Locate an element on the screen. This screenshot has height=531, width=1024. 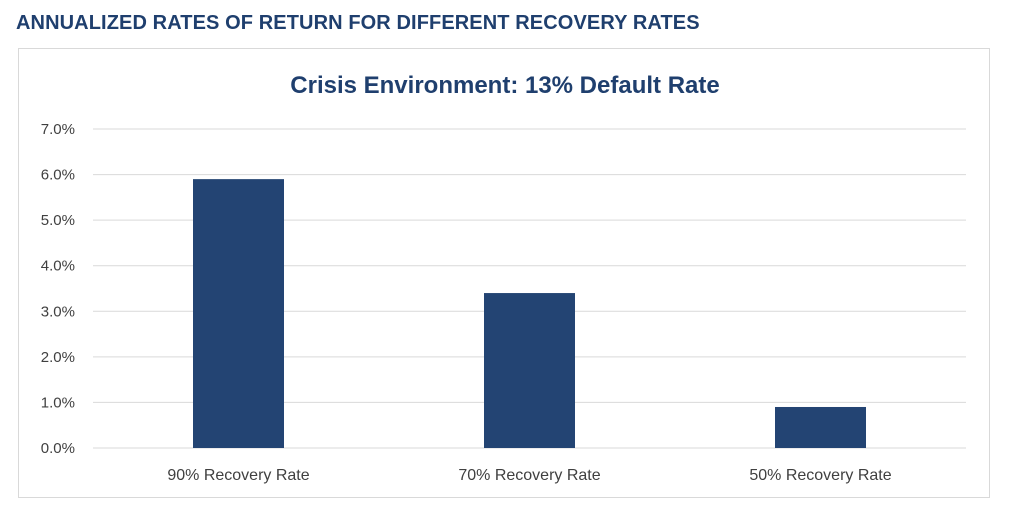
chart-title: Crisis Environment: 13% Default Rate is located at coordinates (504, 85).